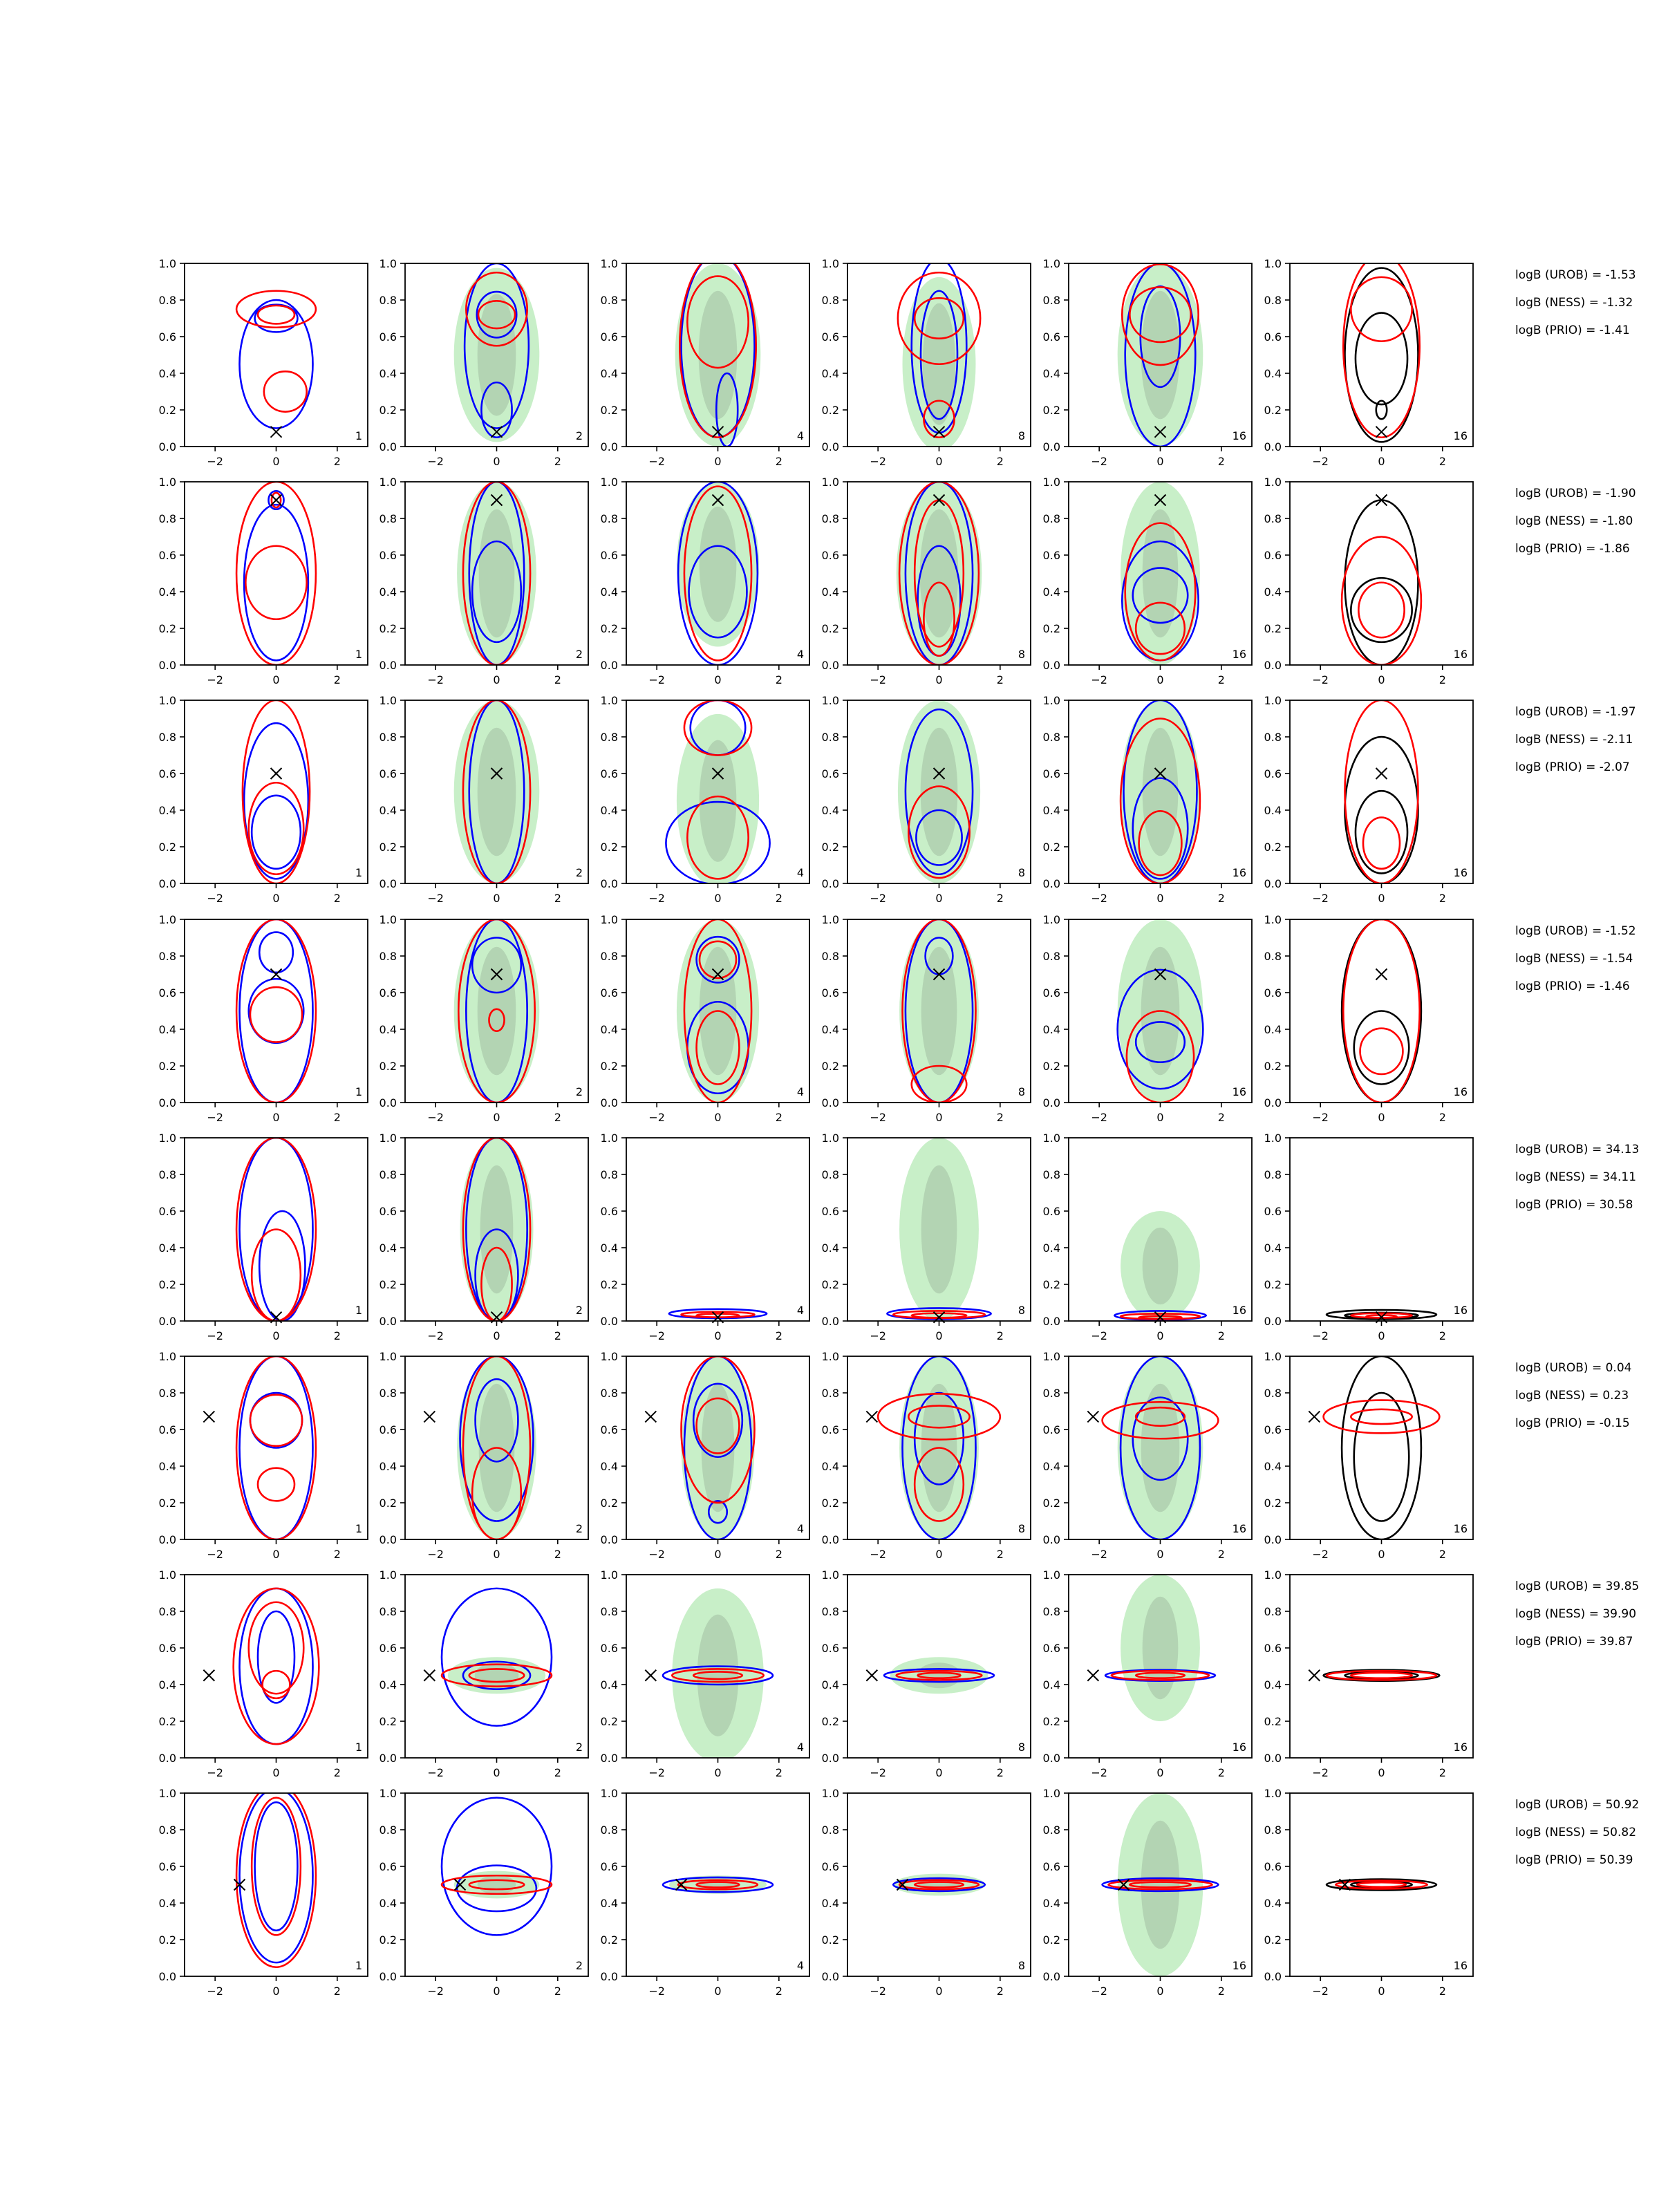 The width and height of the screenshot is (1659, 2212). What do you see at coordinates (1369, 1892) in the screenshot?
I see `panel-r8-c6: 0.0 0.2 0.4 0.6 0.8 1.0 −2 0 2 16` at bounding box center [1369, 1892].